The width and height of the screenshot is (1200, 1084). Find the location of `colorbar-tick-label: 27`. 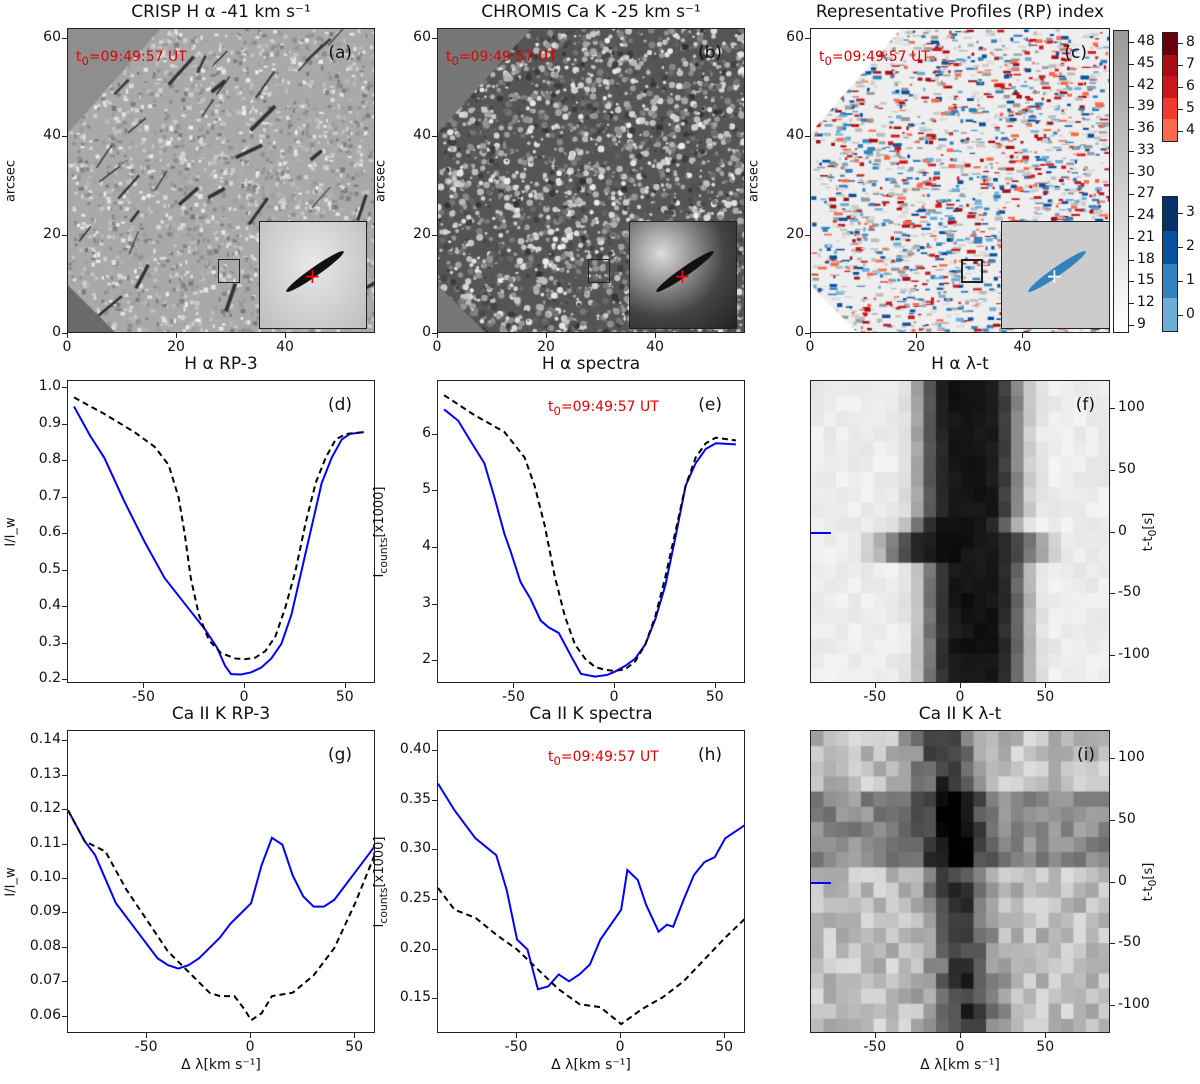

colorbar-tick-label: 27 is located at coordinates (1146, 193).